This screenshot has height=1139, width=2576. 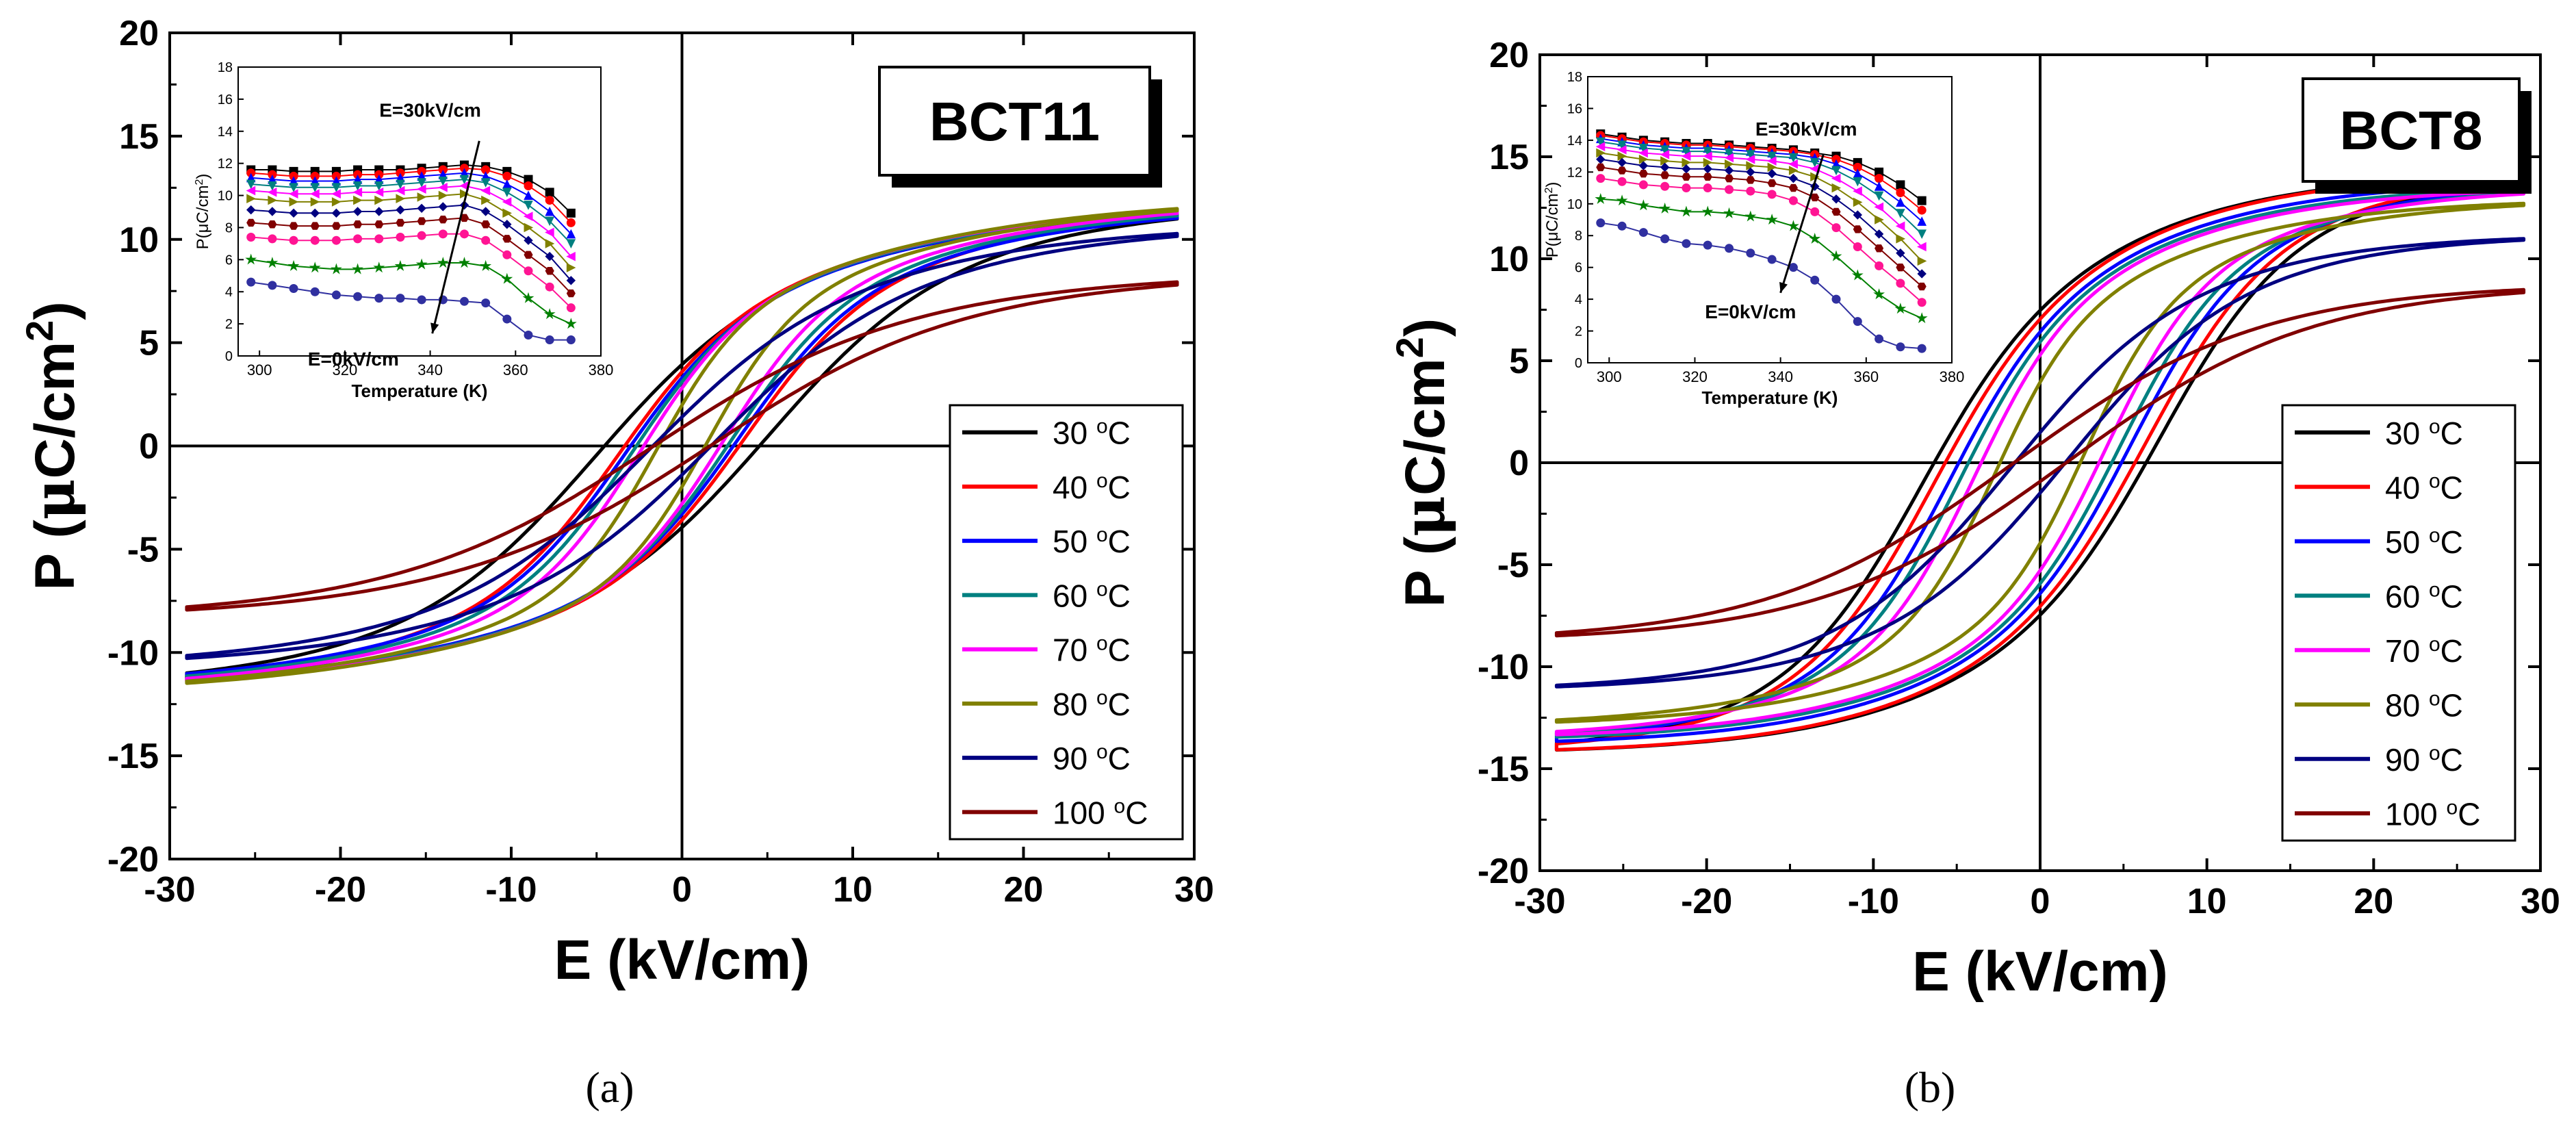 I want to click on inset-y-tick-label: 6, so click(x=229, y=260).